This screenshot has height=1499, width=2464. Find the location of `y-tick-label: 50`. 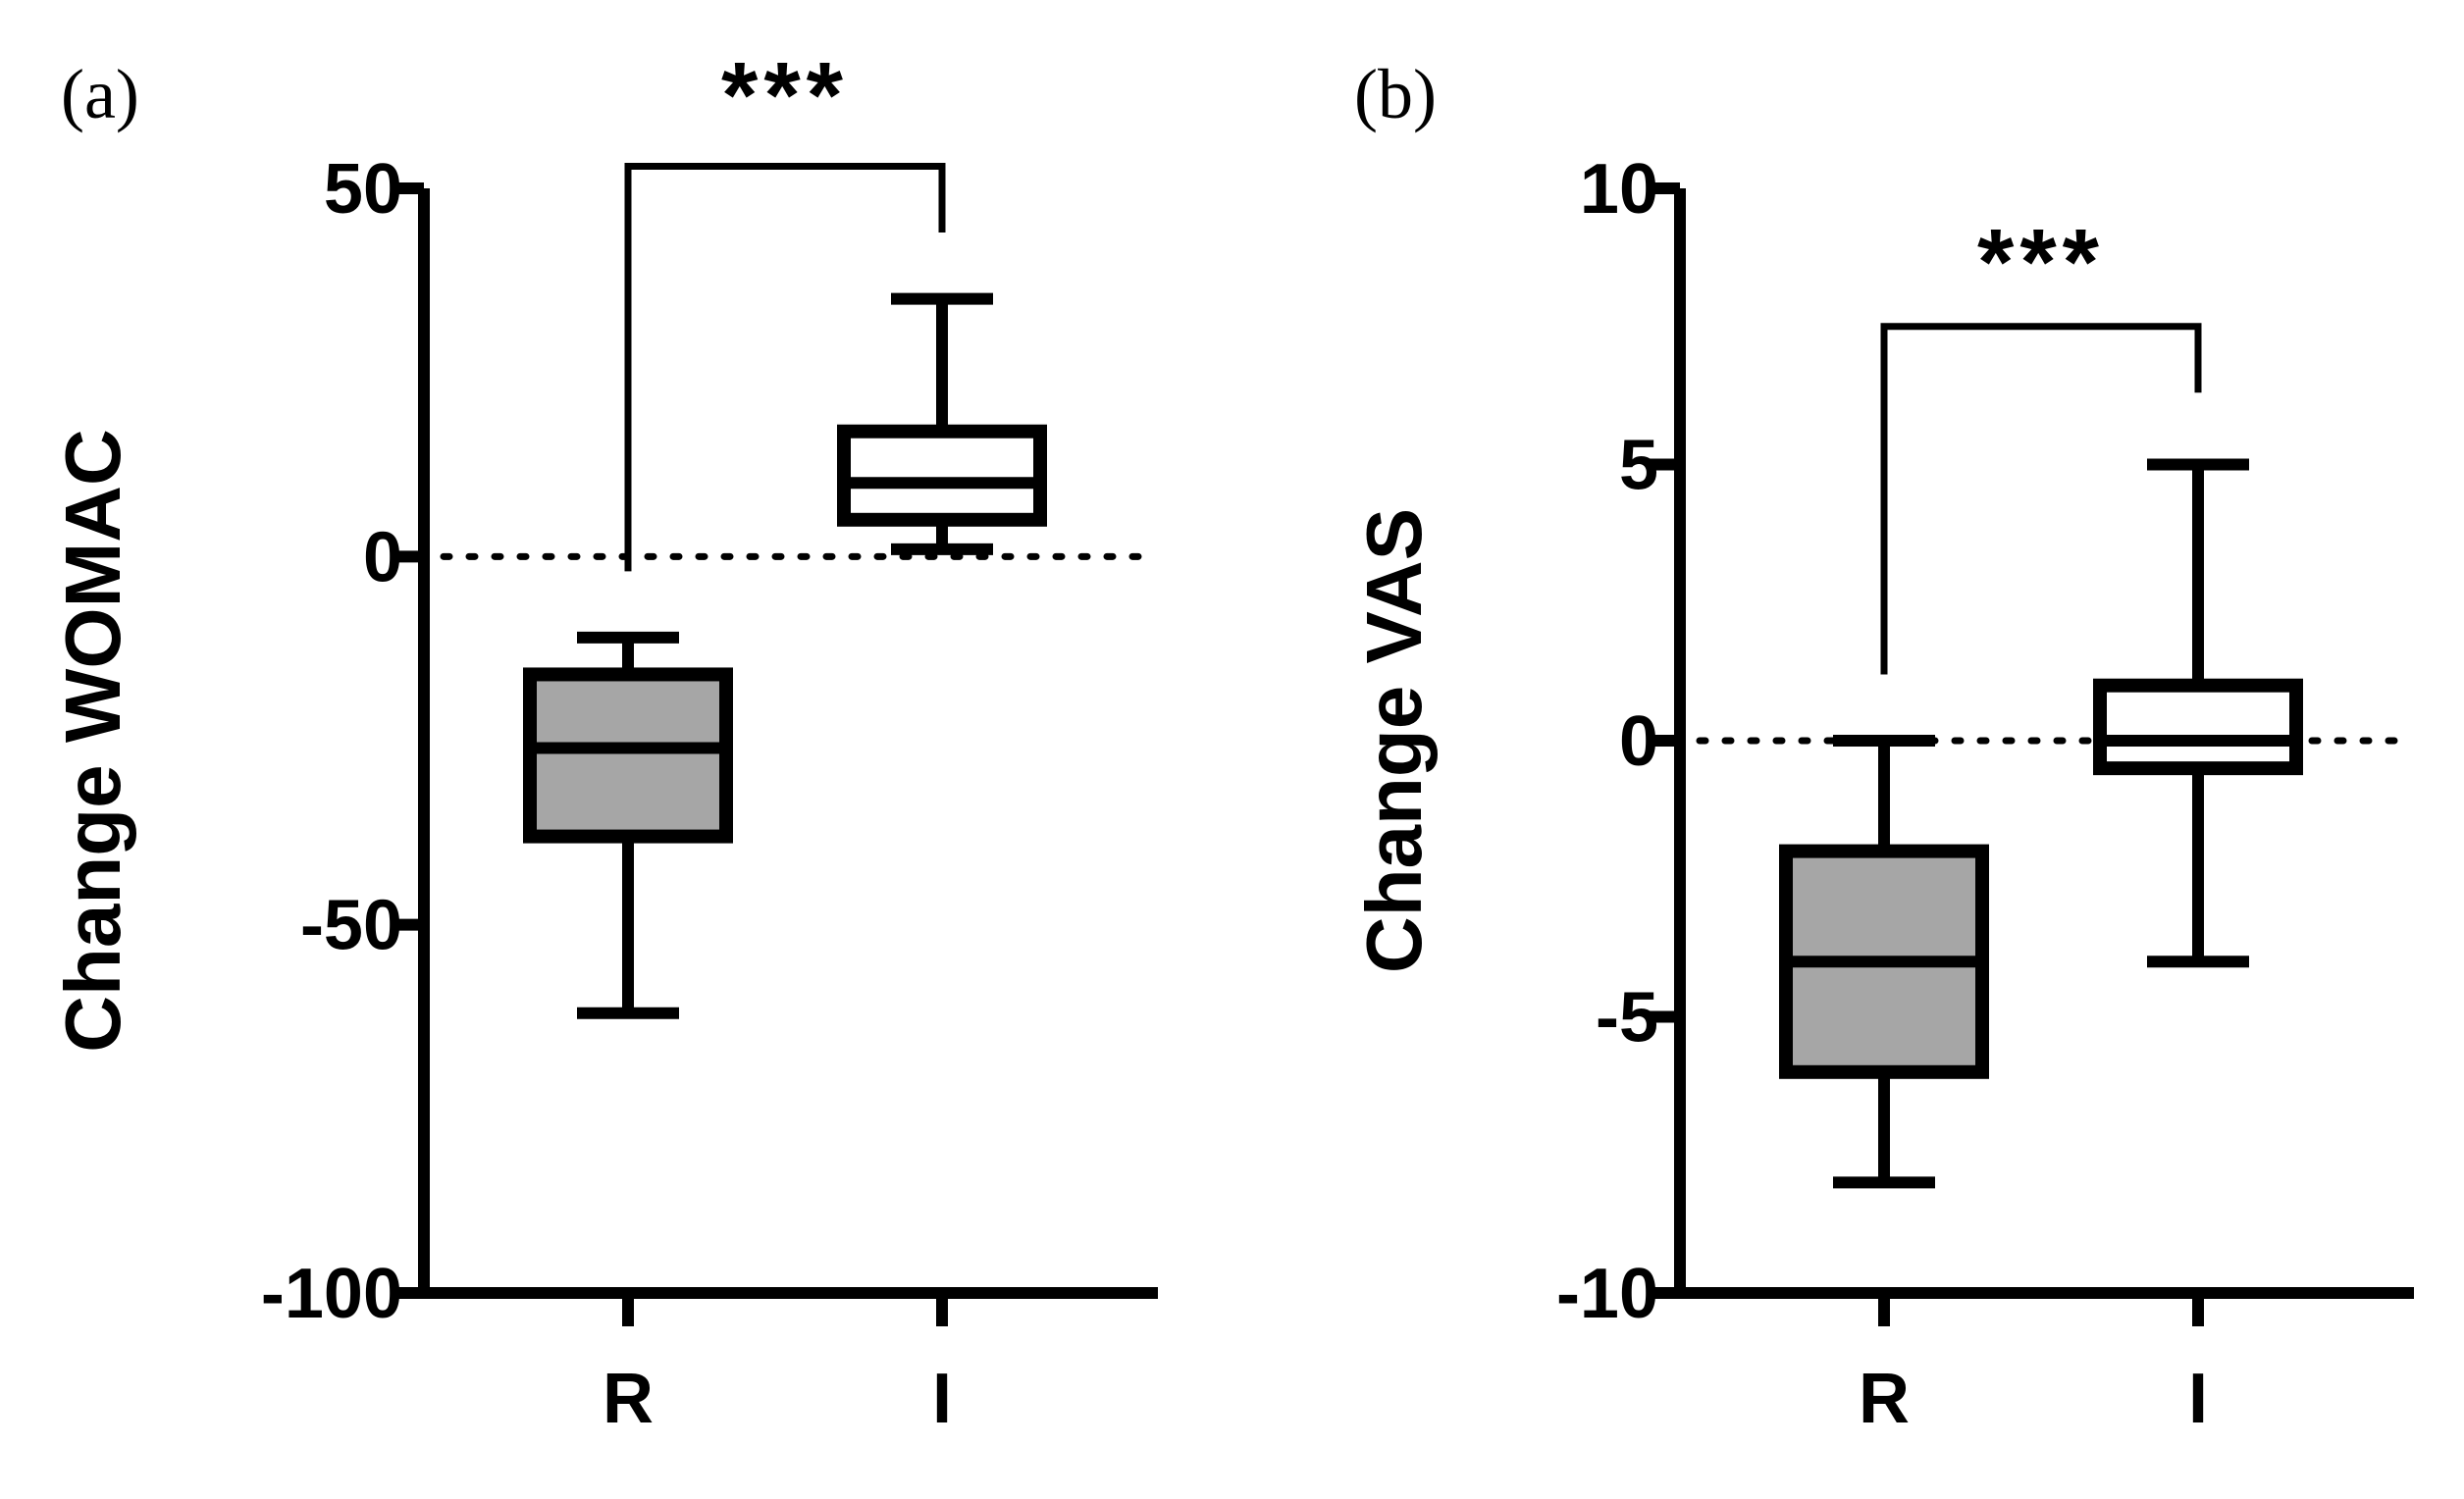

y-tick-label: 50 is located at coordinates (363, 189).